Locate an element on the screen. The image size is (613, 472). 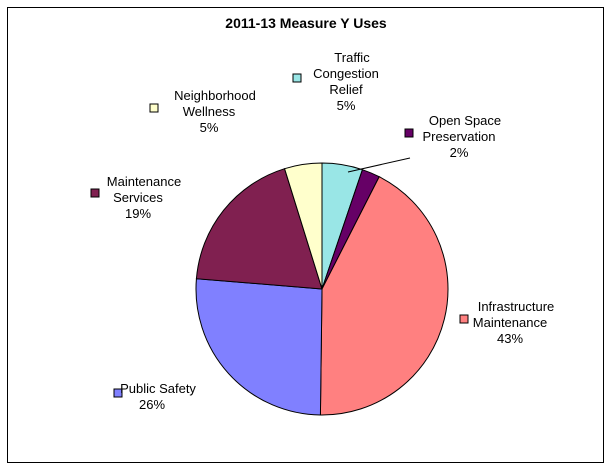
slice-percent-public-safety: 26% is located at coordinates (152, 404).